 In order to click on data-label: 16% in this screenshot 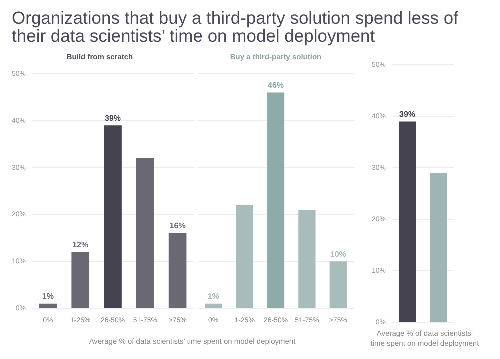, I will do `click(178, 226)`.